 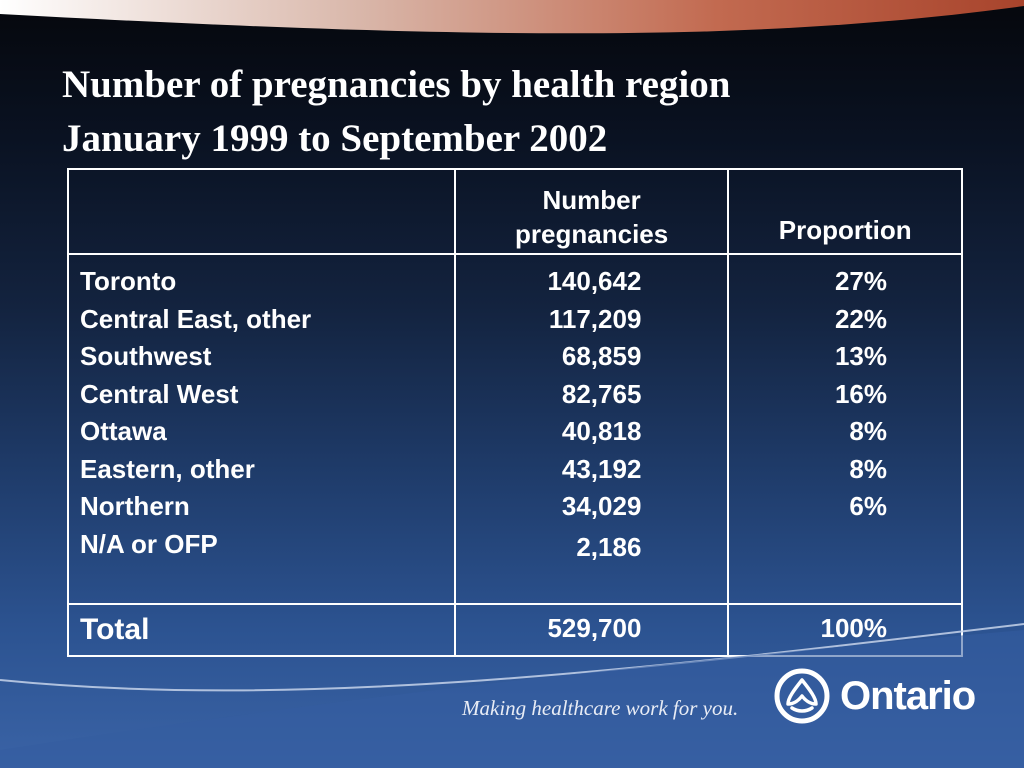 I want to click on proportion-cell: 16%, so click(x=860, y=393).